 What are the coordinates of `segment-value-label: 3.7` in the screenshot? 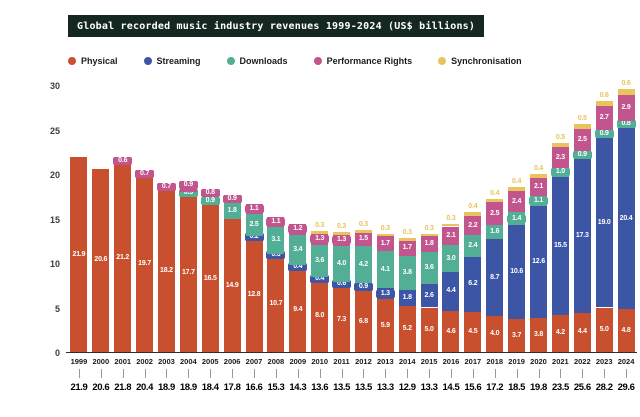 It's located at (517, 335).